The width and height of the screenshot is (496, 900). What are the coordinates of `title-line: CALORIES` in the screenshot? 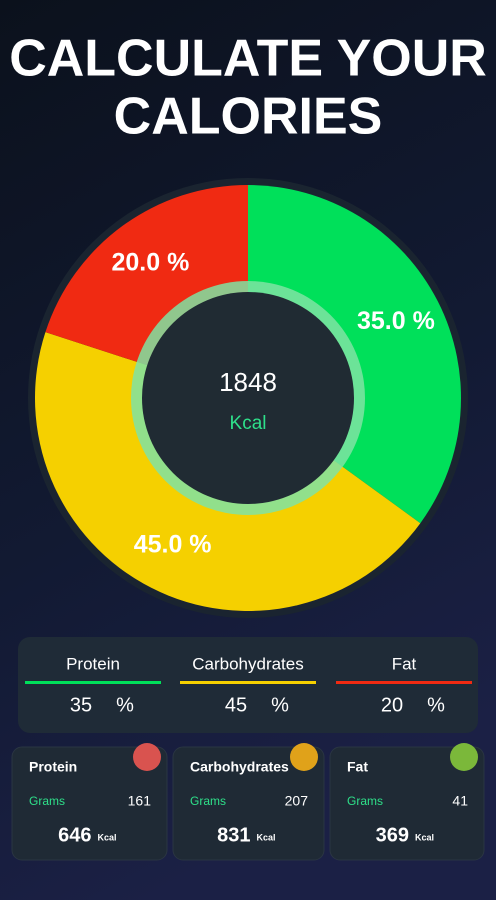 It's located at (248, 117).